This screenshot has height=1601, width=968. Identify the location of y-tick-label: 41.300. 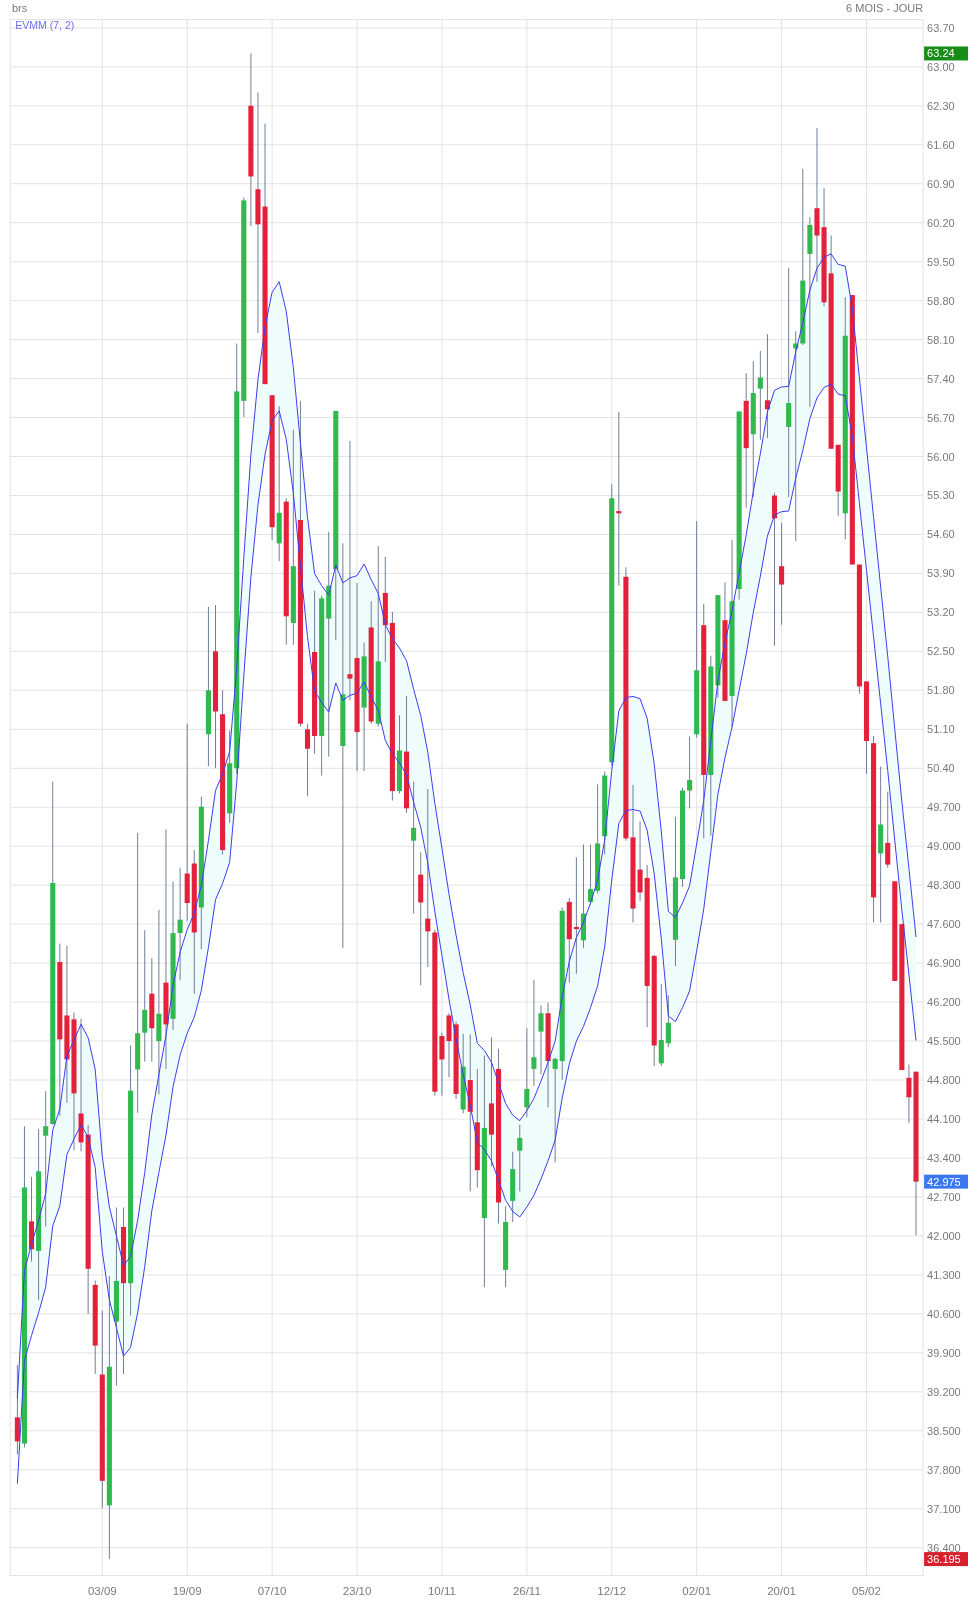
(944, 1274).